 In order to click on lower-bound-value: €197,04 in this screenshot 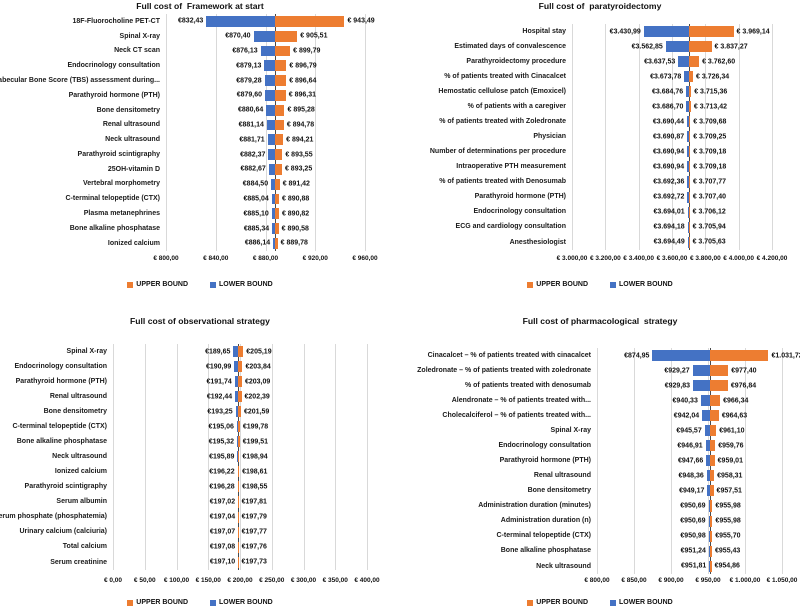, I will do `click(222, 517)`.